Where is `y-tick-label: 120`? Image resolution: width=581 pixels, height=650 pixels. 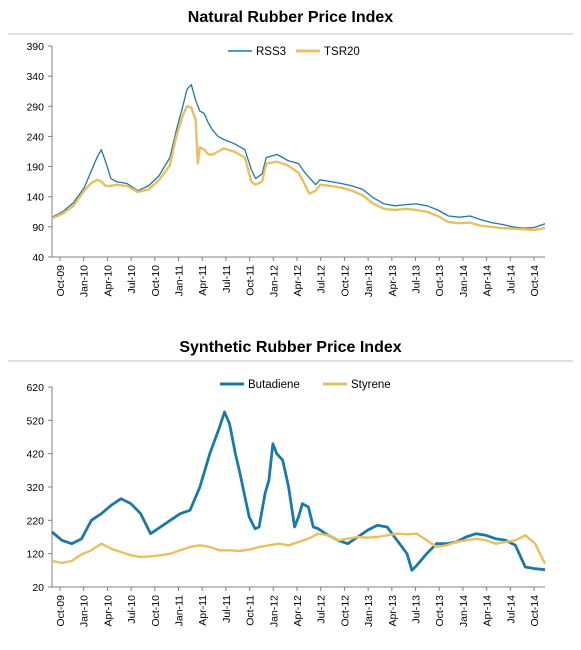
y-tick-label: 120 is located at coordinates (35, 555).